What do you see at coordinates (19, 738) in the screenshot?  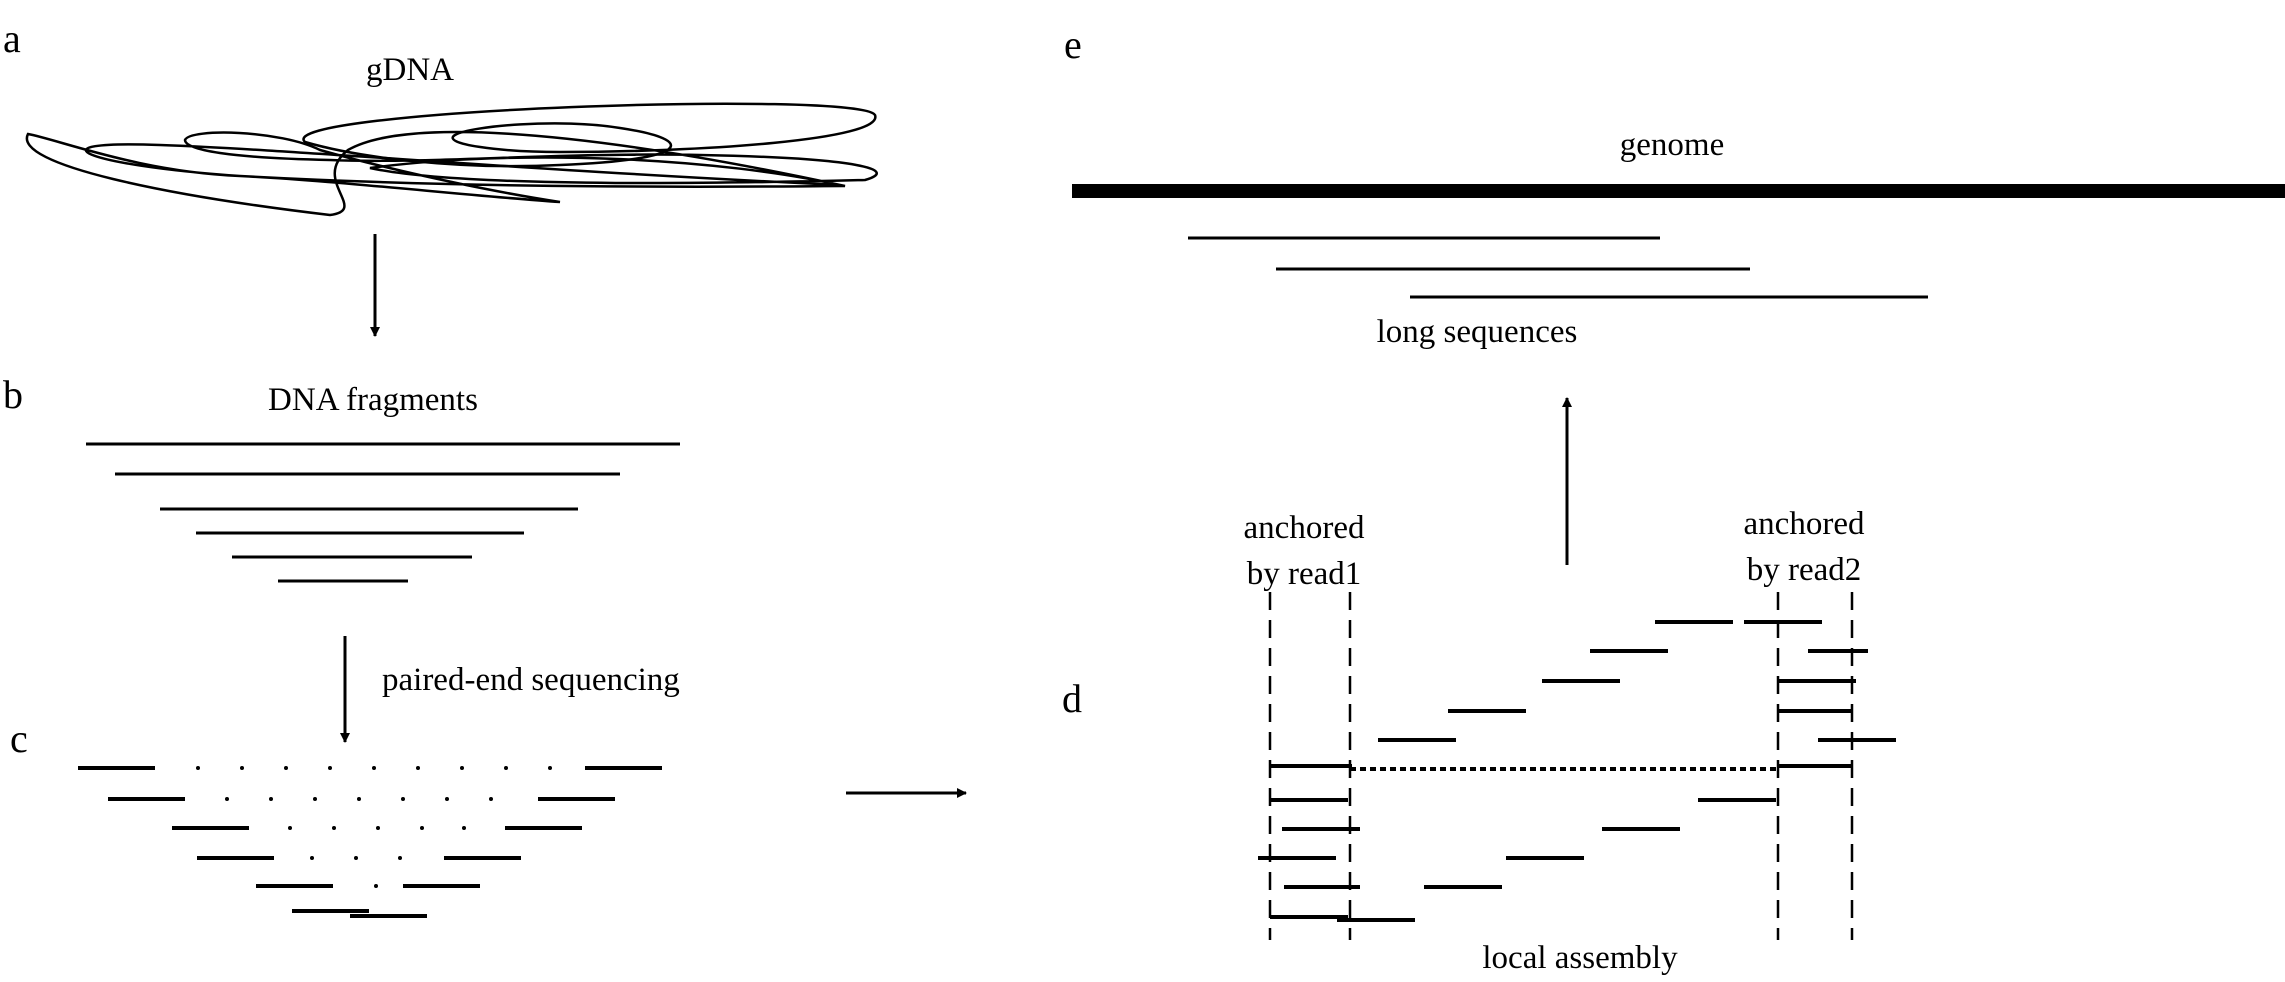 I see `panel-label-c: c` at bounding box center [19, 738].